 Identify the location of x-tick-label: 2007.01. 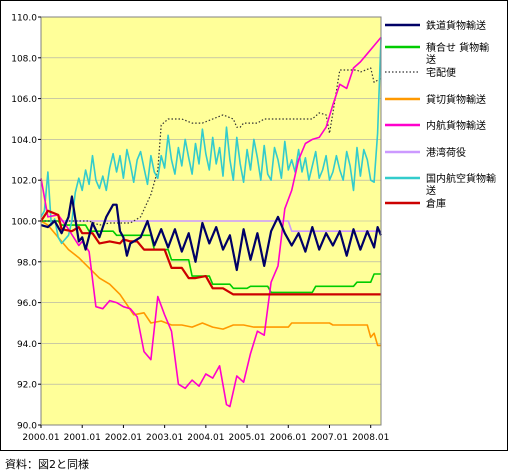
(329, 438).